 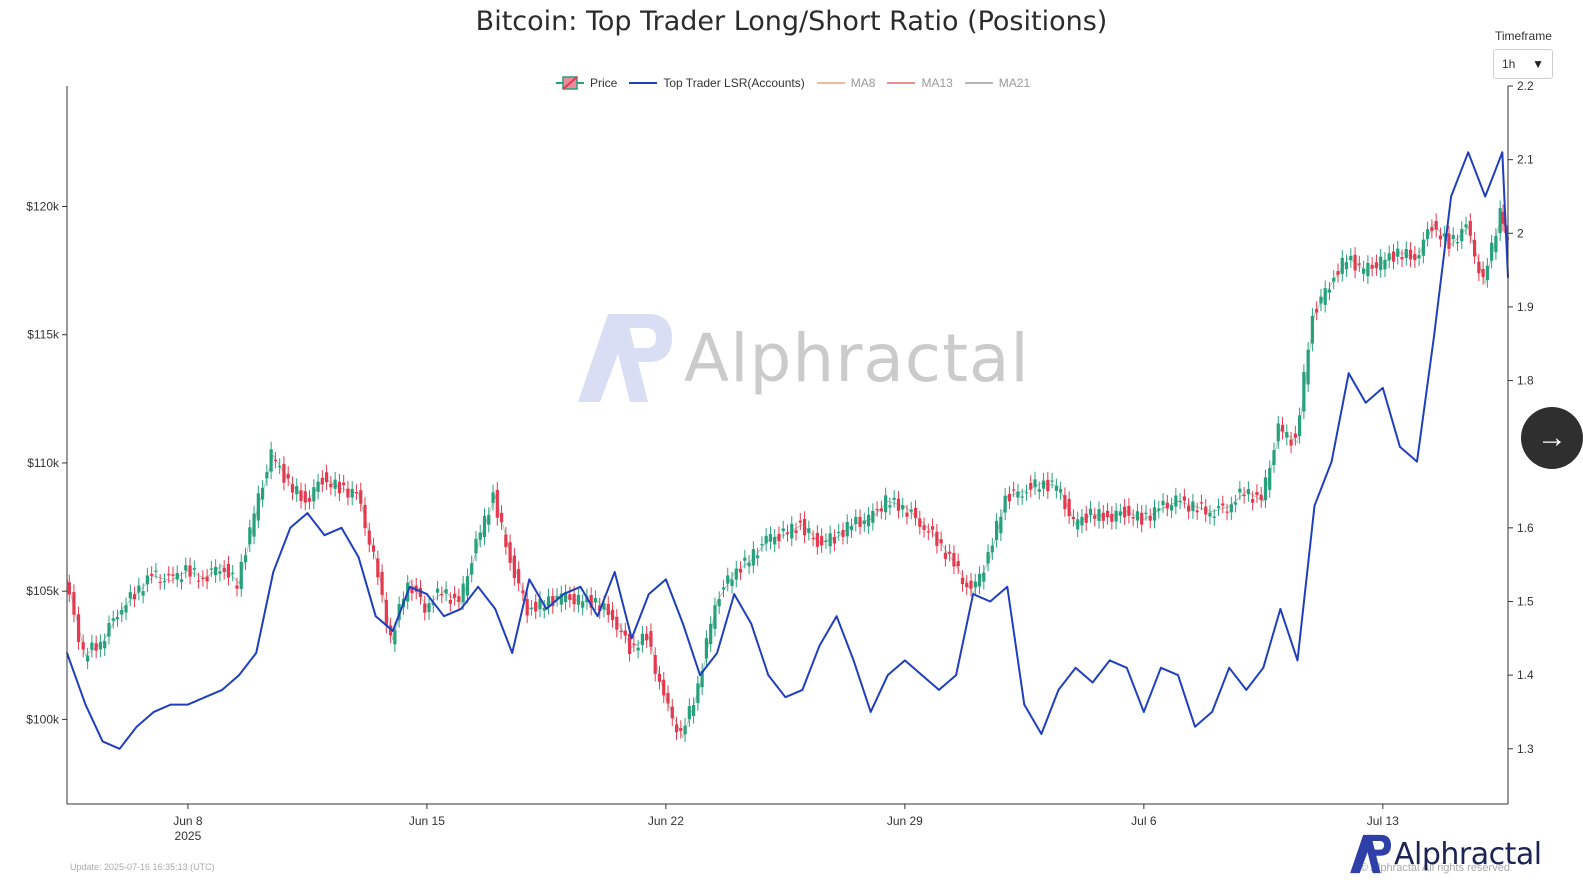 I want to click on brand-text: Alphractal, so click(x=1468, y=854).